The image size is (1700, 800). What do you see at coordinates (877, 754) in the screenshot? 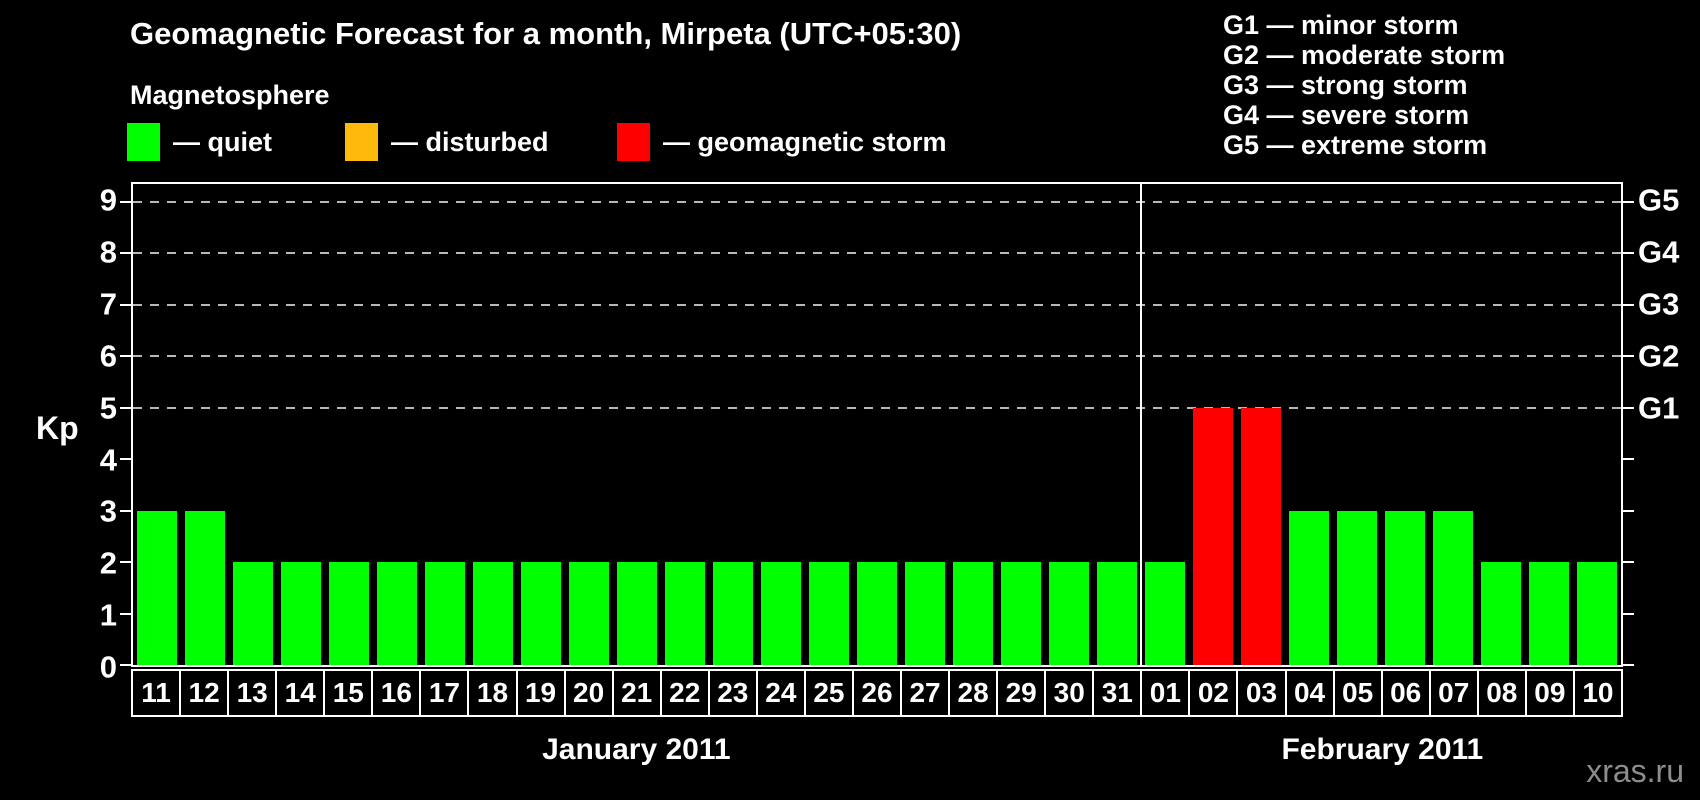
I see `month-labels: January 2011 February 2011` at bounding box center [877, 754].